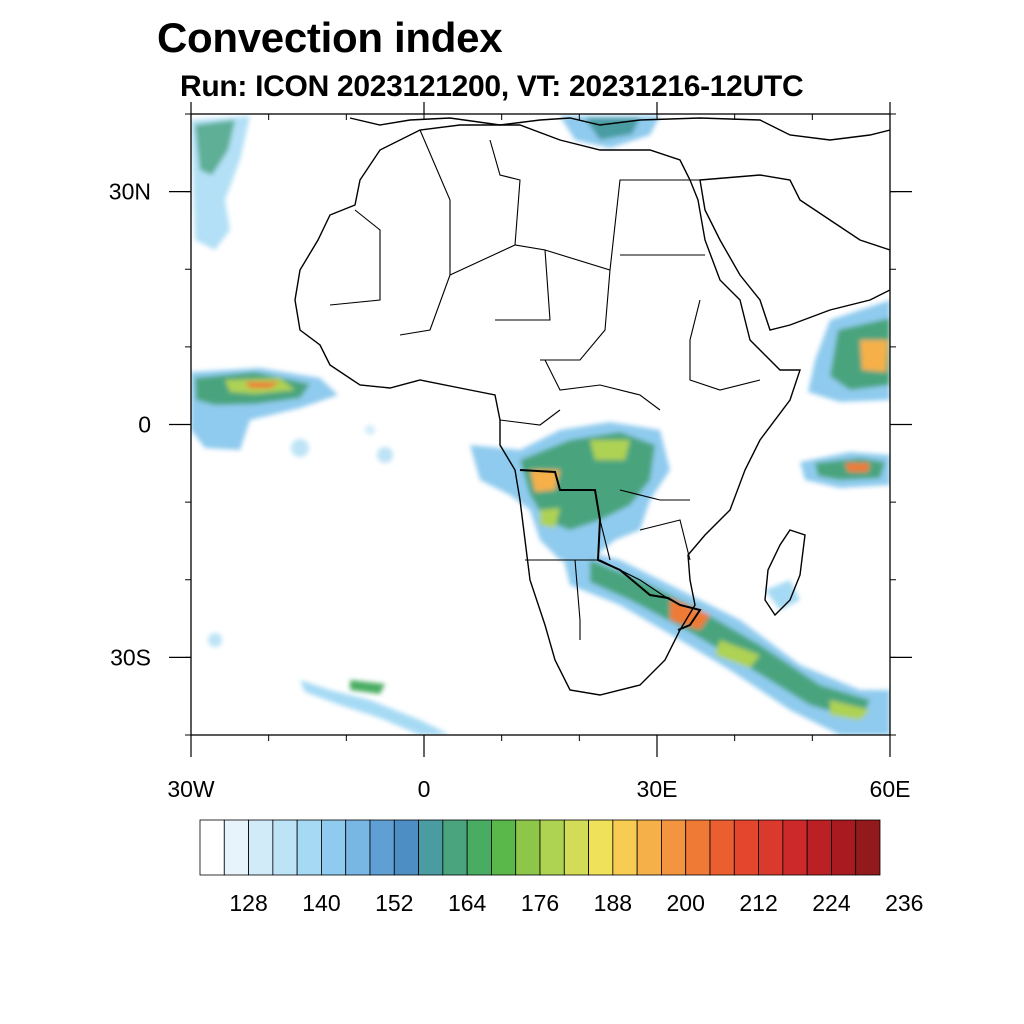  What do you see at coordinates (657, 789) in the screenshot?
I see `lon-tick-label: 30E` at bounding box center [657, 789].